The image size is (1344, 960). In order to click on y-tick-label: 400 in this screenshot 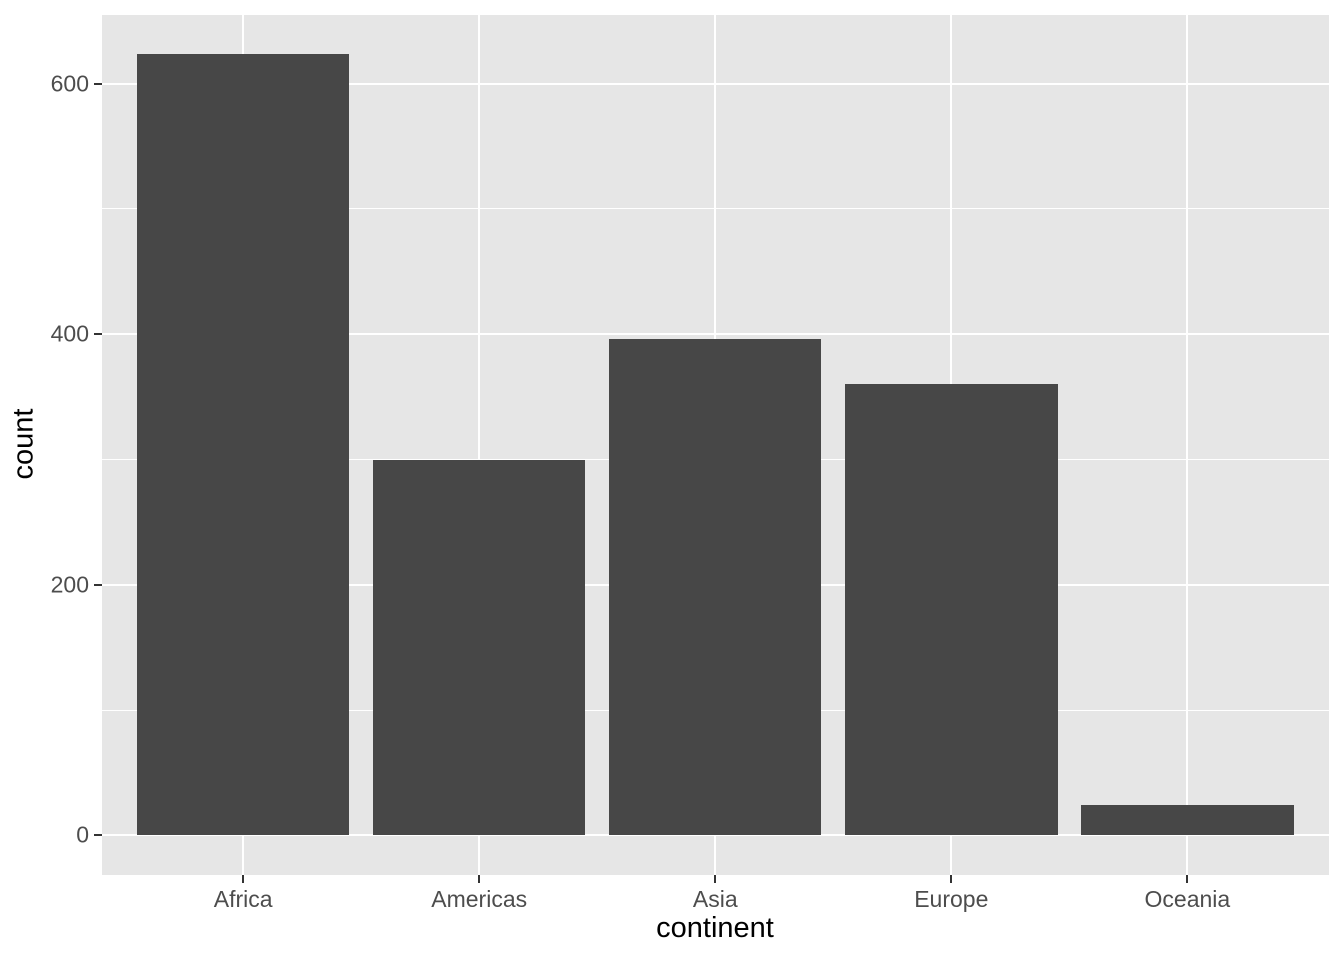, I will do `click(69, 333)`.